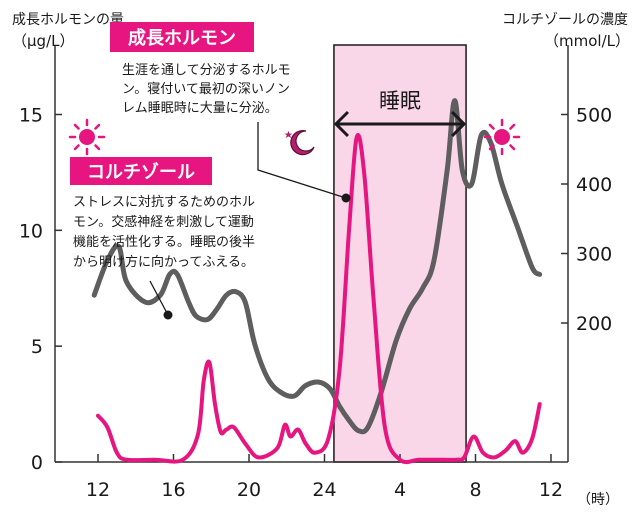 The height and width of the screenshot is (515, 640). Describe the element at coordinates (206, 89) in the screenshot. I see `growth-hormone-desc-2: ン。寝付いて最初の深いノン` at that location.